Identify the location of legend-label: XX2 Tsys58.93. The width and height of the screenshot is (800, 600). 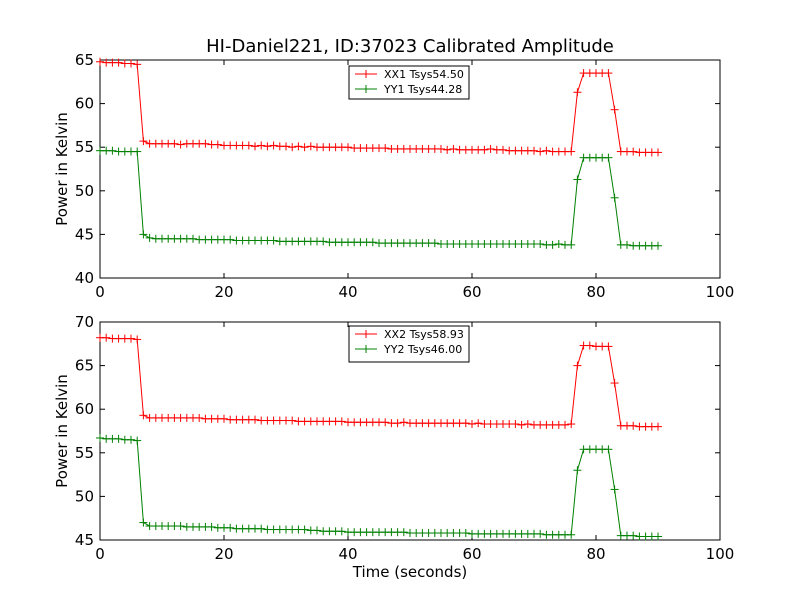
(424, 334).